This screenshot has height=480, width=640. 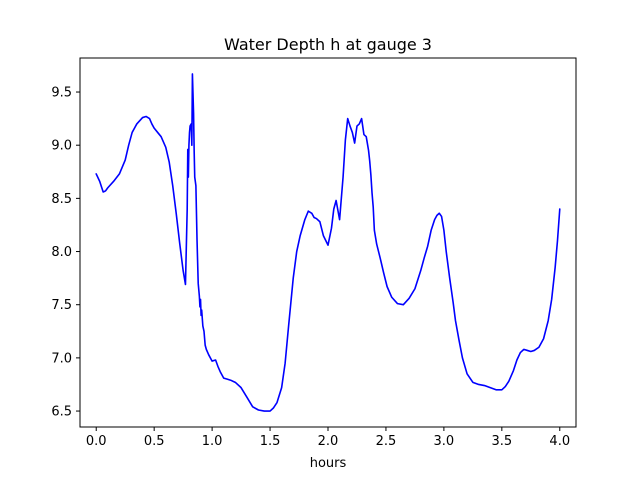 What do you see at coordinates (61, 146) in the screenshot?
I see `y-tick-label: 9.0` at bounding box center [61, 146].